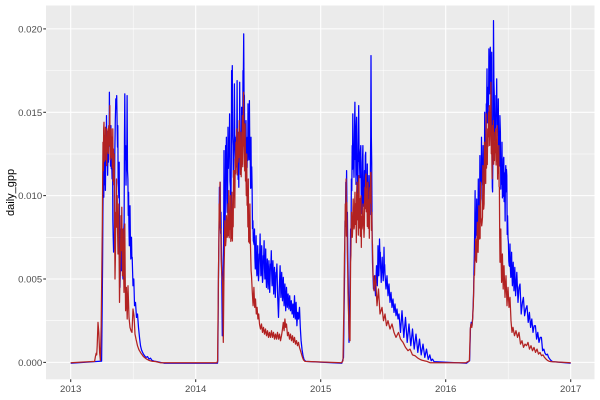  Describe the element at coordinates (30, 196) in the screenshot. I see `svg-text: 0.010` at that location.